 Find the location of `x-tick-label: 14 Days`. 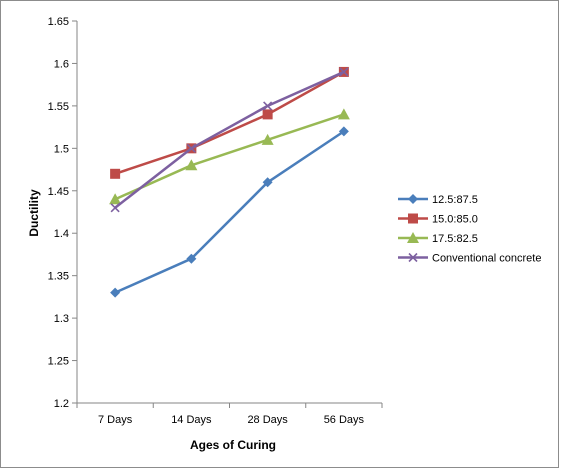

x-tick-label: 14 Days is located at coordinates (191, 420).